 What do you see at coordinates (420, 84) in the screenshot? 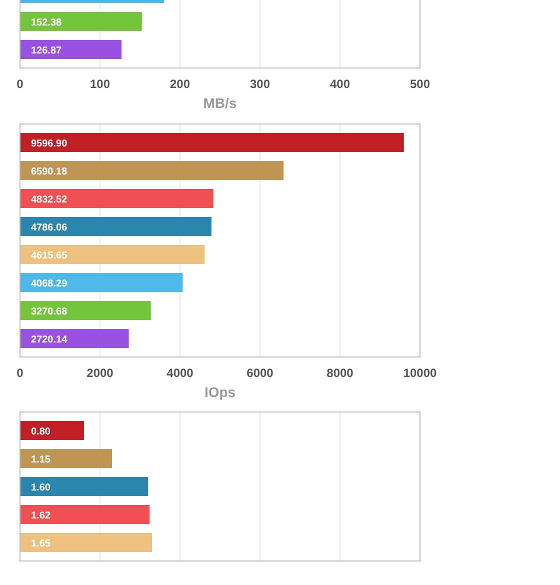
I see `x-tick-label: 500` at bounding box center [420, 84].